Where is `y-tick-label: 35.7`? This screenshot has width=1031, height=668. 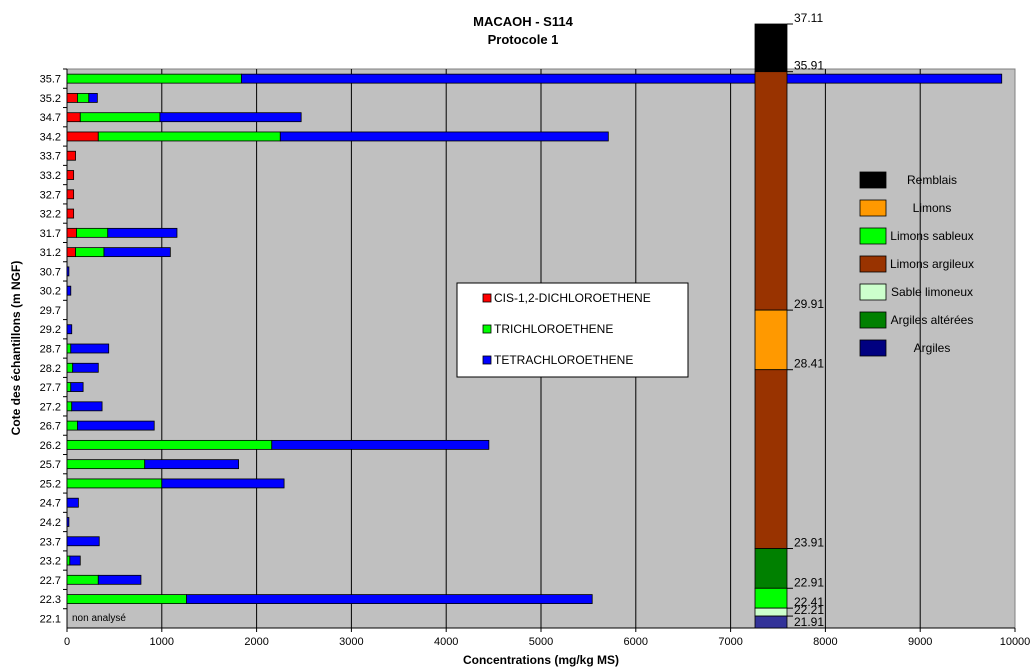
y-tick-label: 35.7 is located at coordinates (50, 80).